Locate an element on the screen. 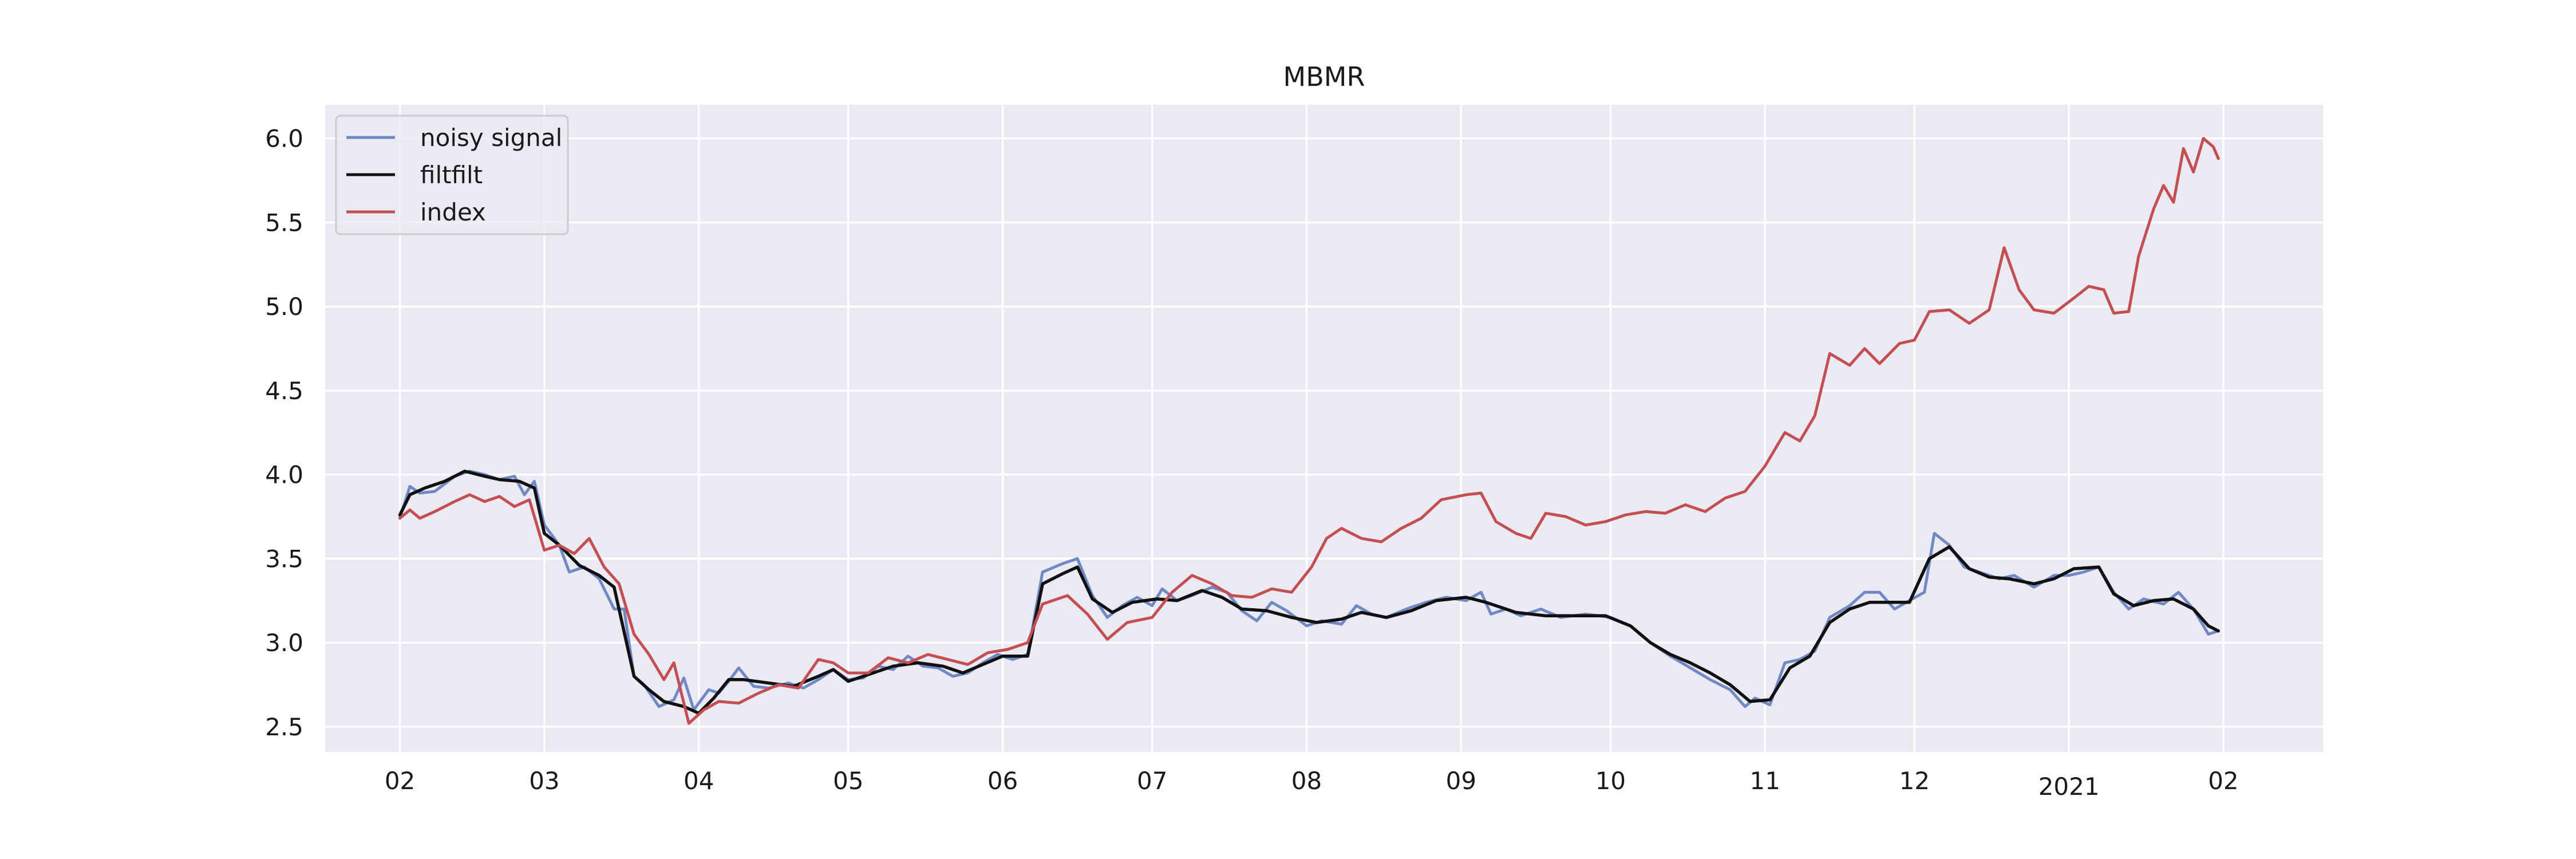 The height and width of the screenshot is (859, 2576). legend: noisy signal filtfilt index is located at coordinates (452, 175).